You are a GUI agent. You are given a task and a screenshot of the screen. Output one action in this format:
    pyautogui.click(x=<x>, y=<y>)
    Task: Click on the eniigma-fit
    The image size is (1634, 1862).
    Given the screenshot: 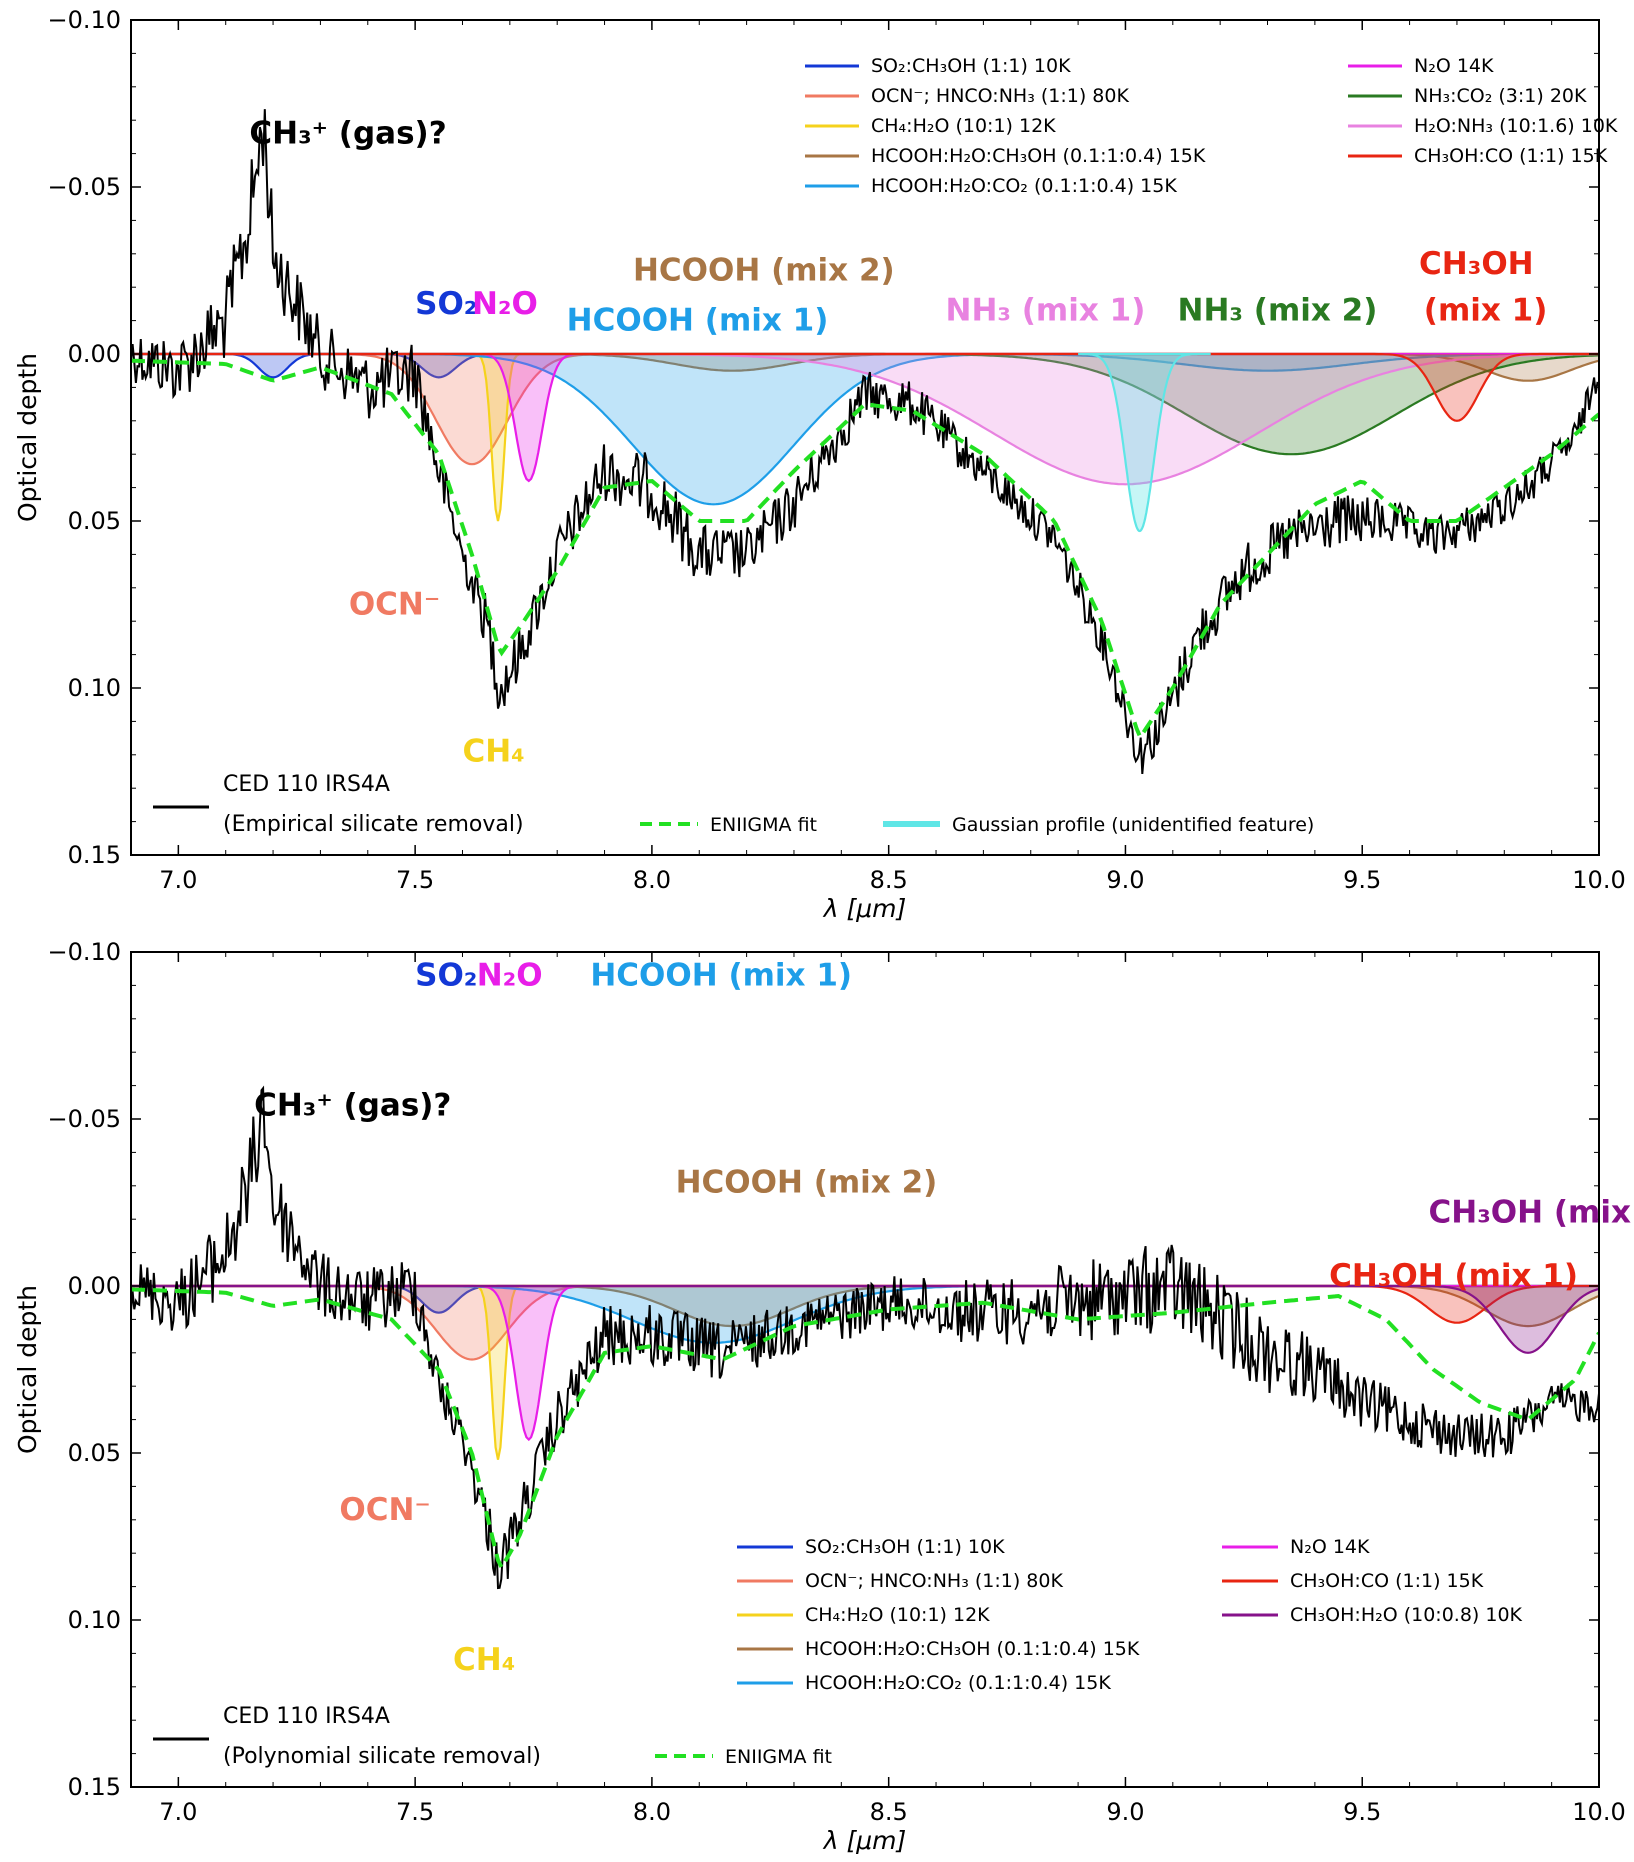 What is the action you would take?
    pyautogui.click(x=865, y=1429)
    